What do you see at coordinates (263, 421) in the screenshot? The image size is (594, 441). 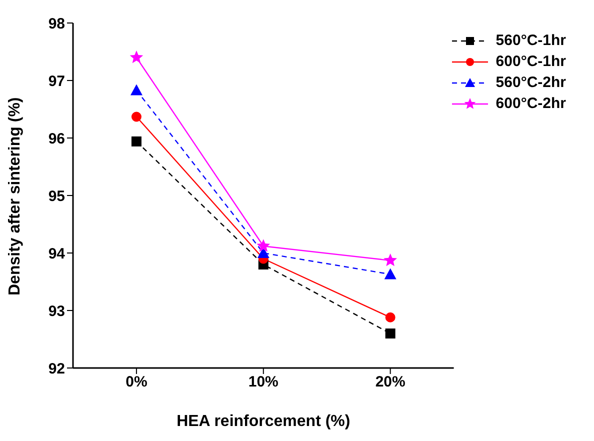 I see `x-axis-title: HEA reinforcement (%)` at bounding box center [263, 421].